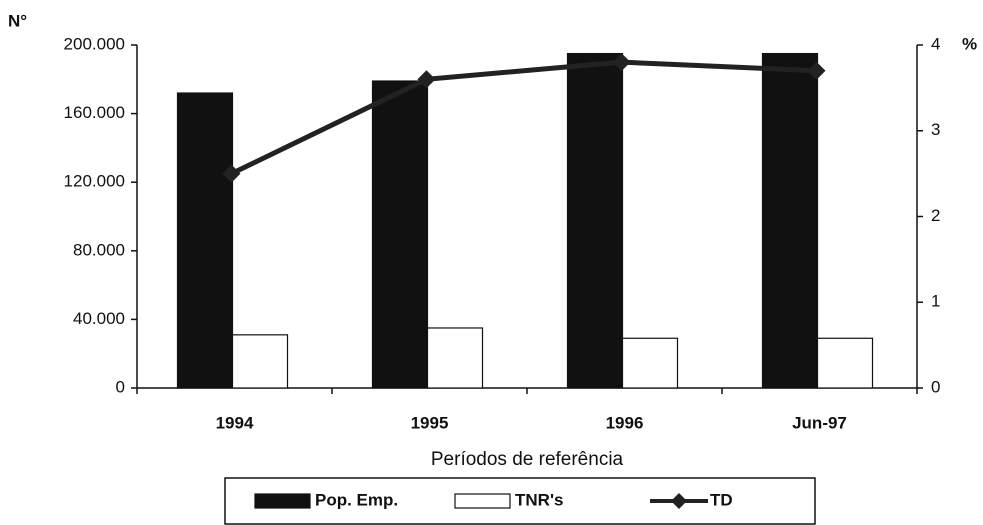  I want to click on legend-label: TNR's, so click(539, 499).